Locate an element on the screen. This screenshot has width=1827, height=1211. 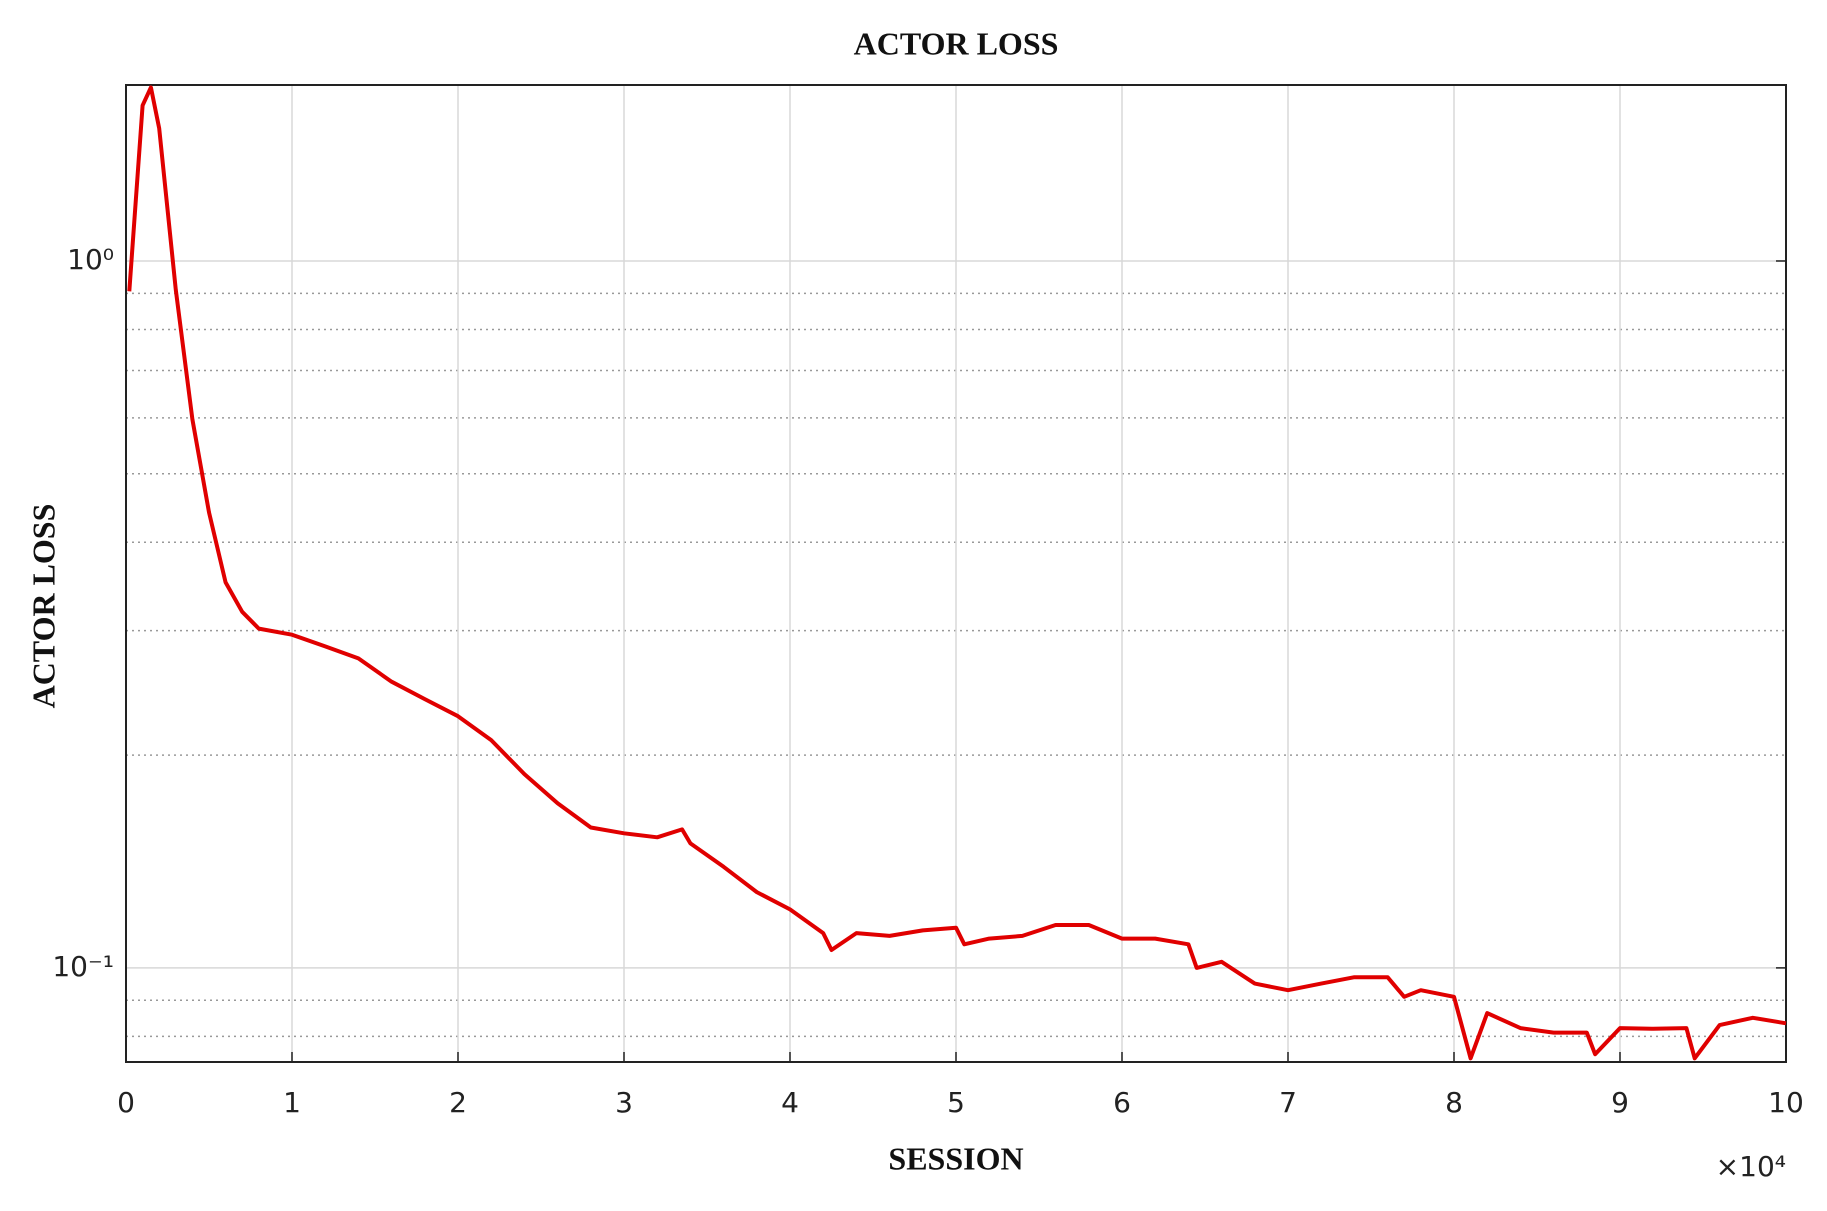
x-tick-label: 0 is located at coordinates (126, 1102).